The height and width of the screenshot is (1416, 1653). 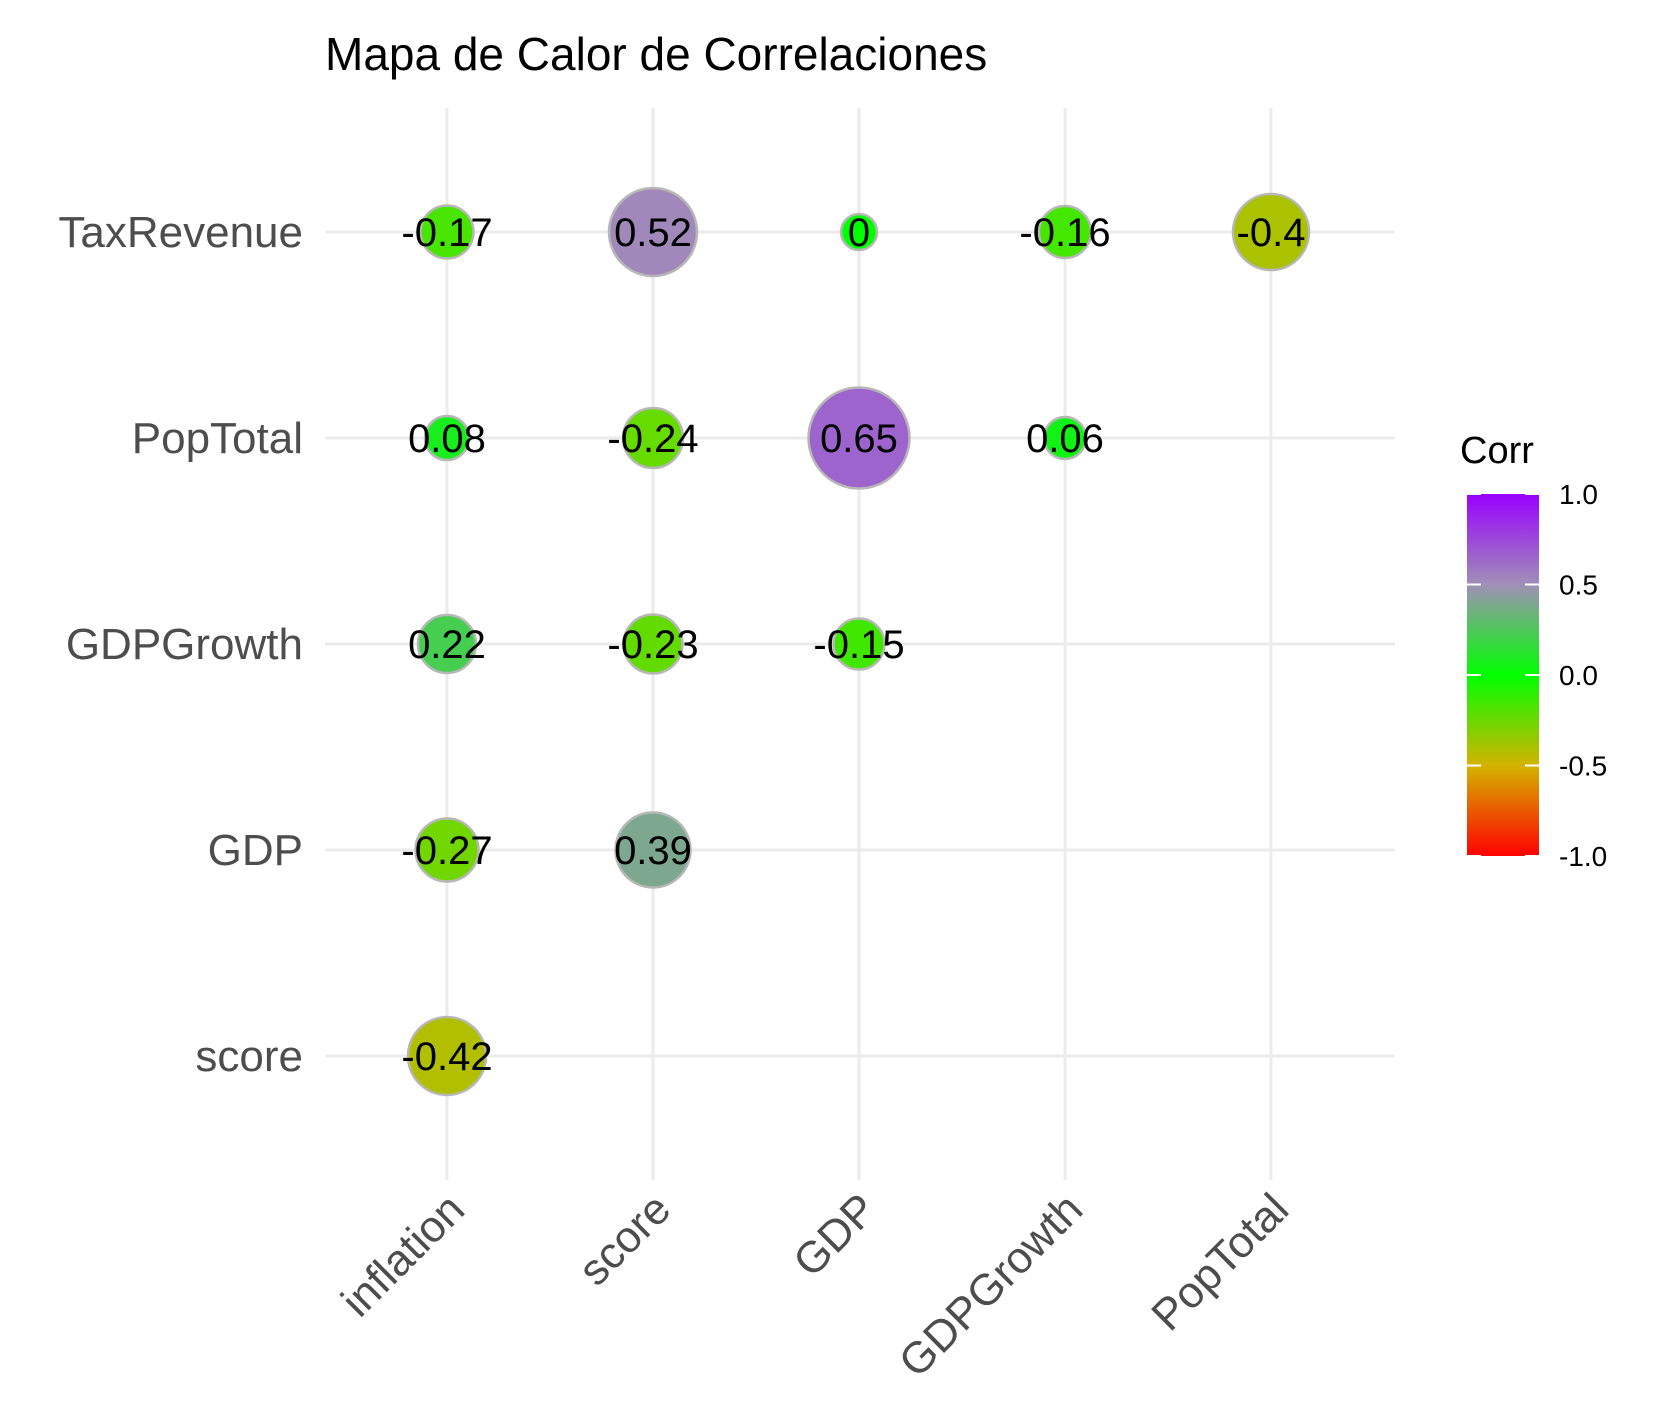 I want to click on y-tick-label: GDPGrowth, so click(x=184, y=644).